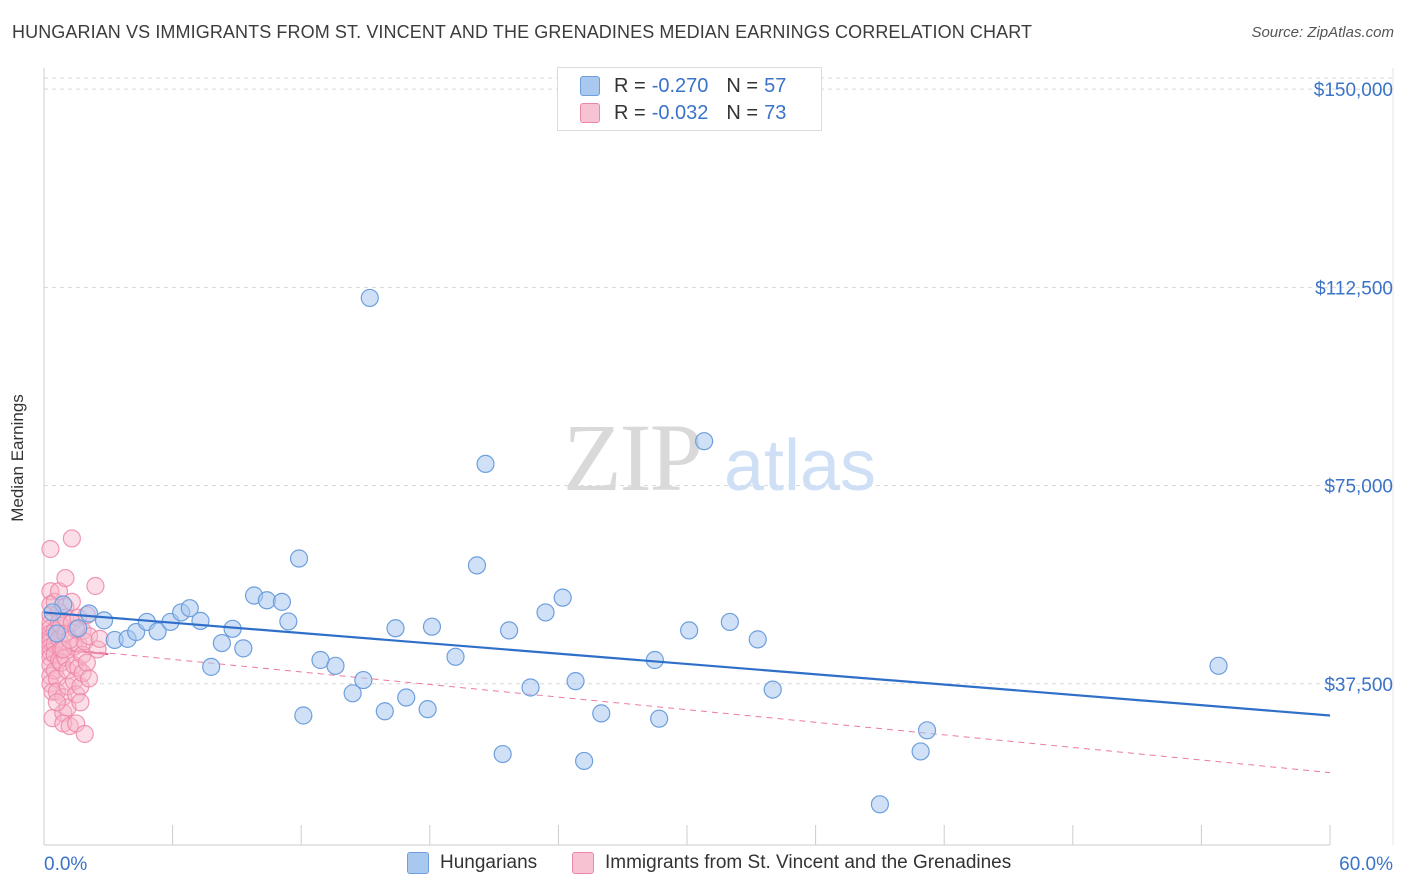 Image resolution: width=1406 pixels, height=892 pixels. I want to click on x-tick-label-min: 0.0%, so click(65, 864).